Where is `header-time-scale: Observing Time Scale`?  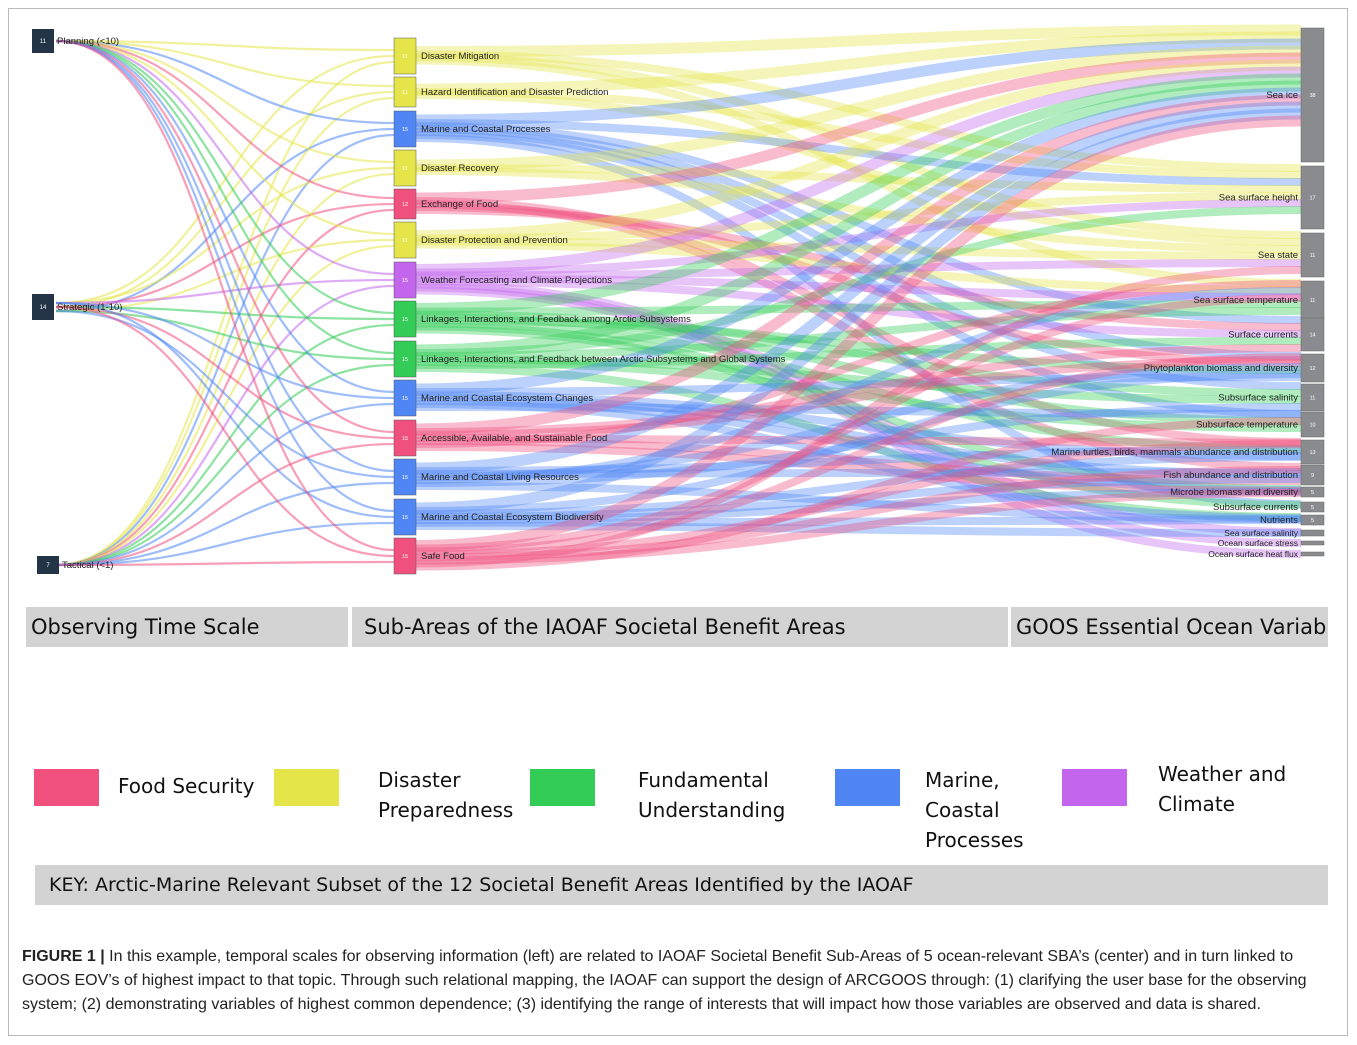 header-time-scale: Observing Time Scale is located at coordinates (187, 627).